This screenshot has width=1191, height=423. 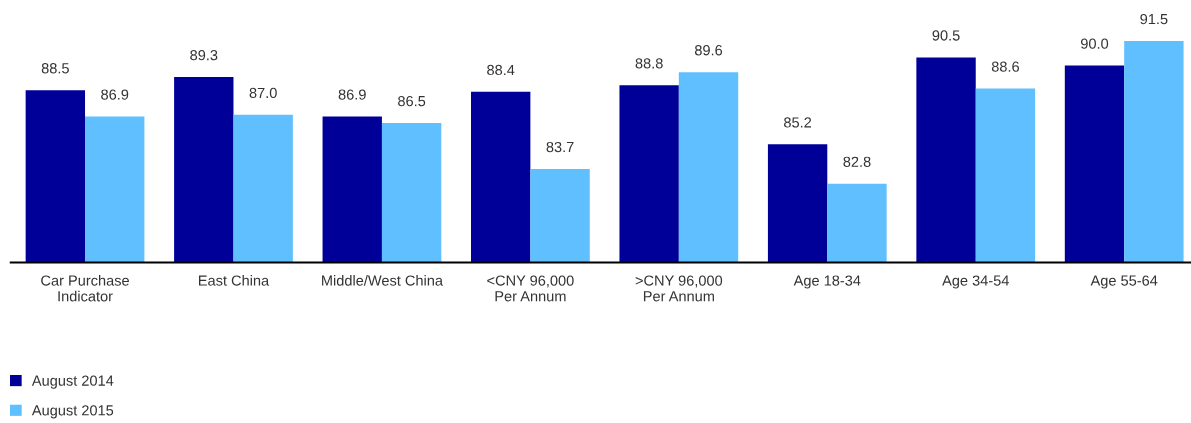 I want to click on data-label: 85.2, so click(x=798, y=122).